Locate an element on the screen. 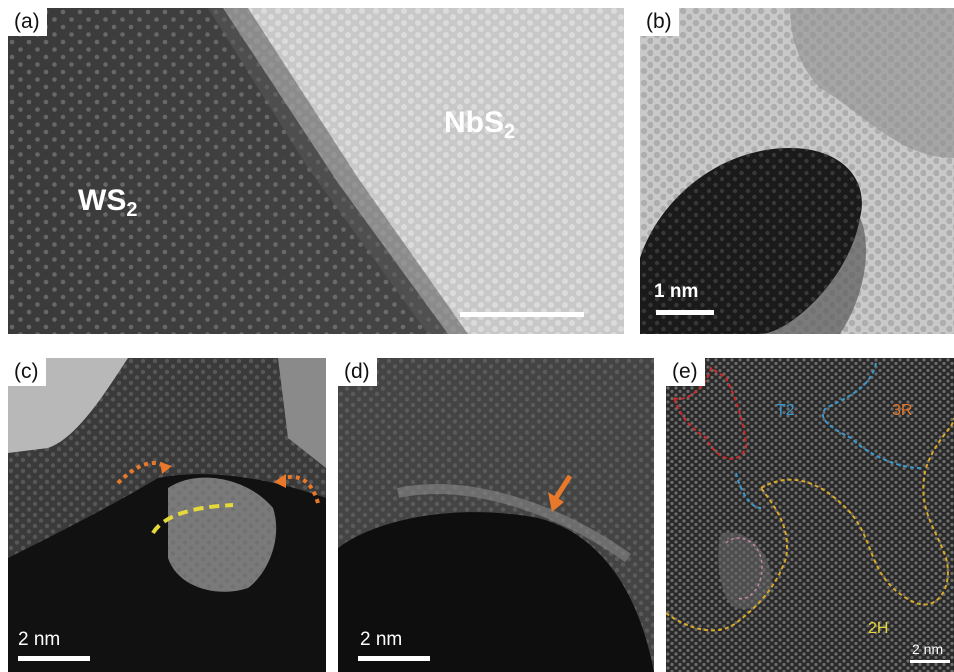 Image resolution: width=954 pixels, height=672 pixels. region-3r-label: 3R is located at coordinates (902, 410).